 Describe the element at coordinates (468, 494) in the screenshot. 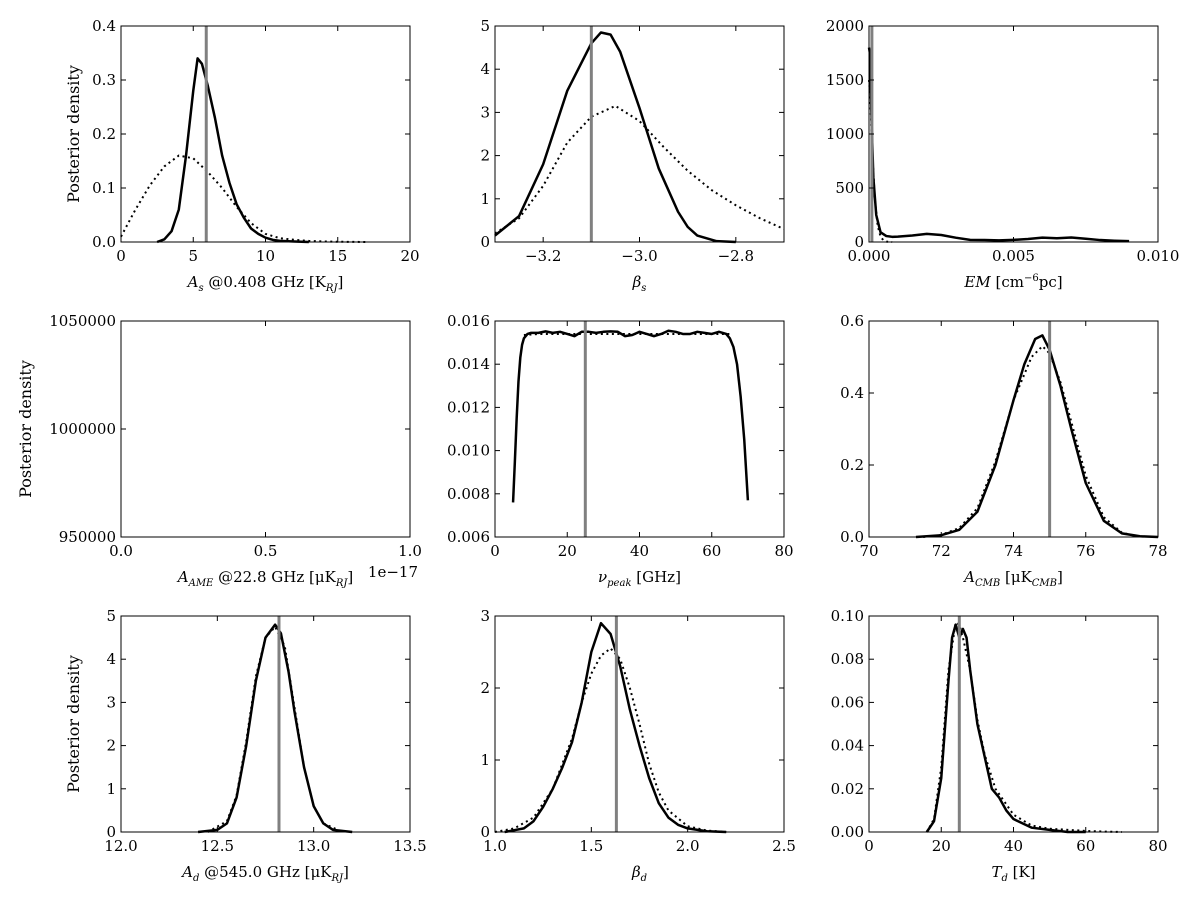

I see `y-tick-label: 0.008` at that location.